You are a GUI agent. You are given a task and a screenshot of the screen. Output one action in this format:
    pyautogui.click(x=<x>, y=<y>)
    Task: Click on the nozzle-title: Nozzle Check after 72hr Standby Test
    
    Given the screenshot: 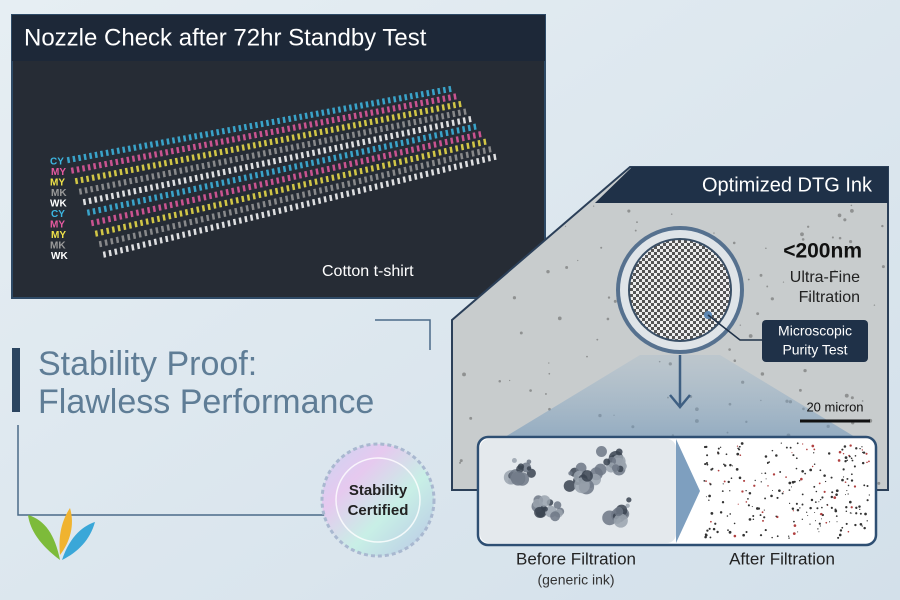 What is the action you would take?
    pyautogui.click(x=225, y=37)
    